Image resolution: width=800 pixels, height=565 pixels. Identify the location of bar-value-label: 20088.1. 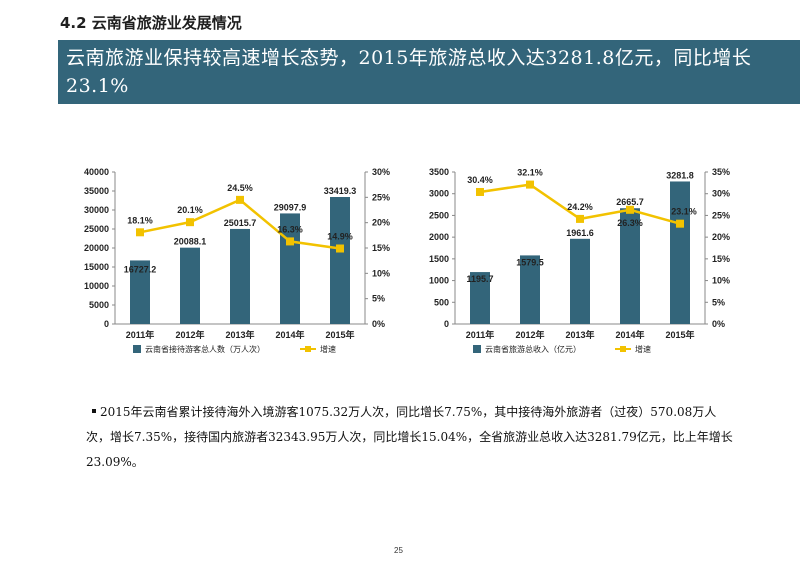
(190, 242).